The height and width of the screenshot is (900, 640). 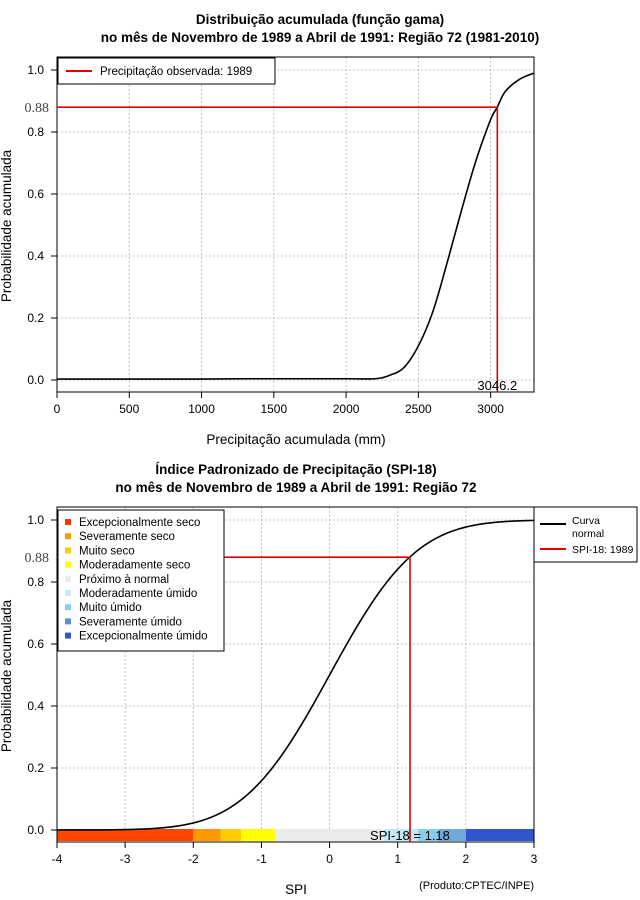 I want to click on chart2-y-label: Probabilidade acumulada, so click(x=7, y=675).